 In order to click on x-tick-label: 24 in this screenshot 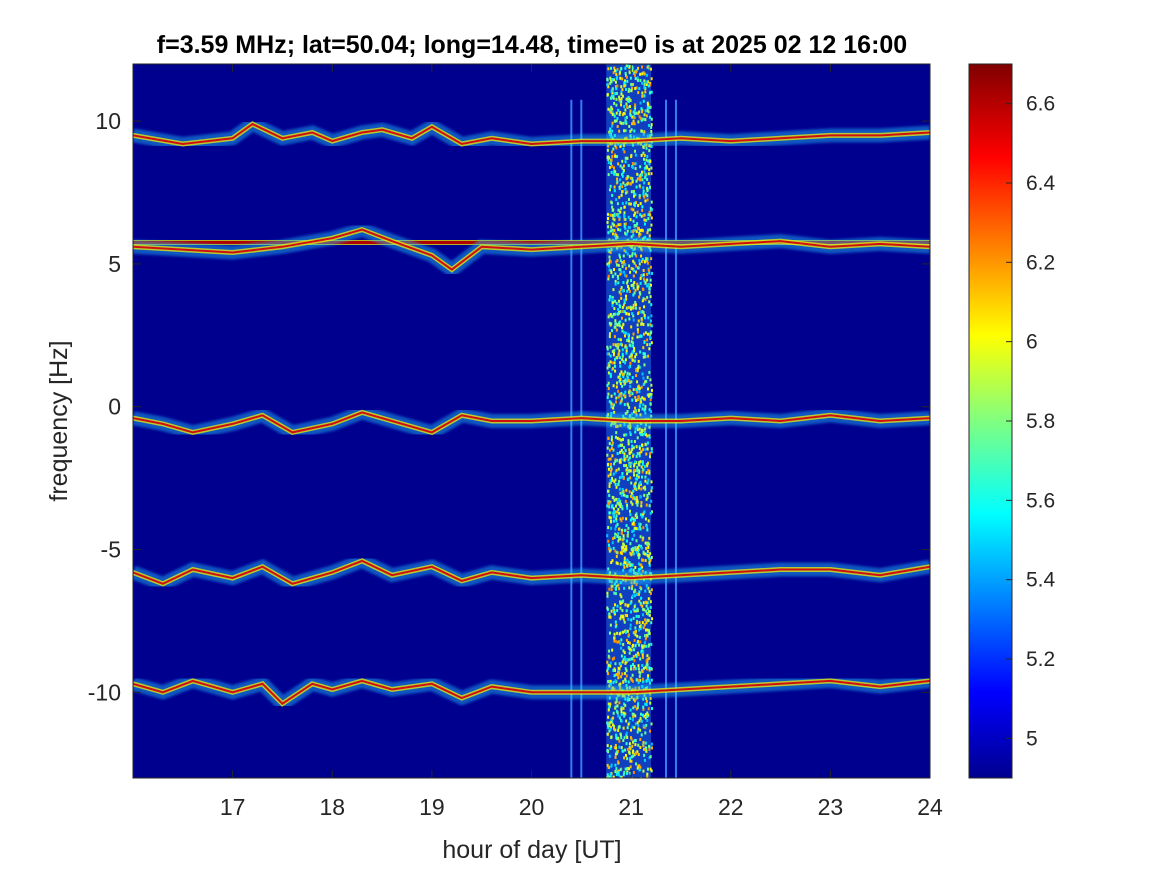, I will do `click(930, 807)`.